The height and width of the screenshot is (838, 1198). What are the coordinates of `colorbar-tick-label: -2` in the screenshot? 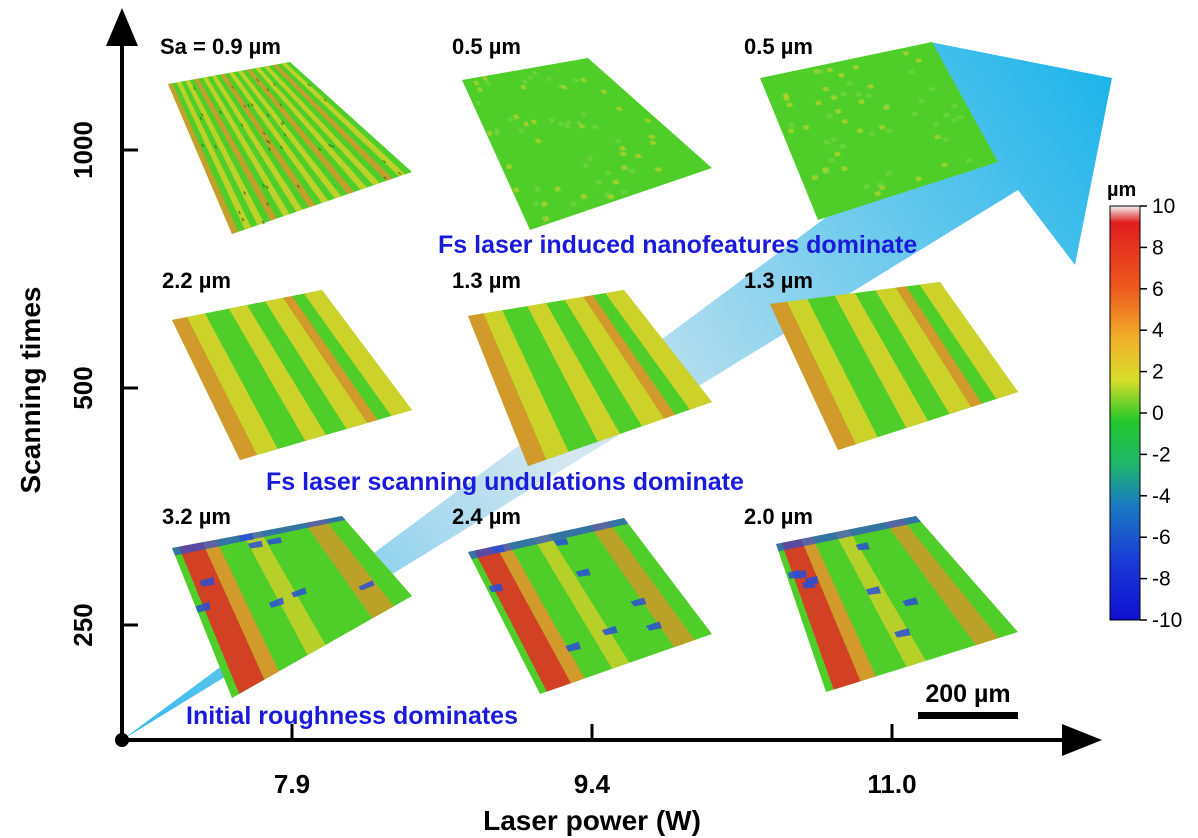 It's located at (1161, 454).